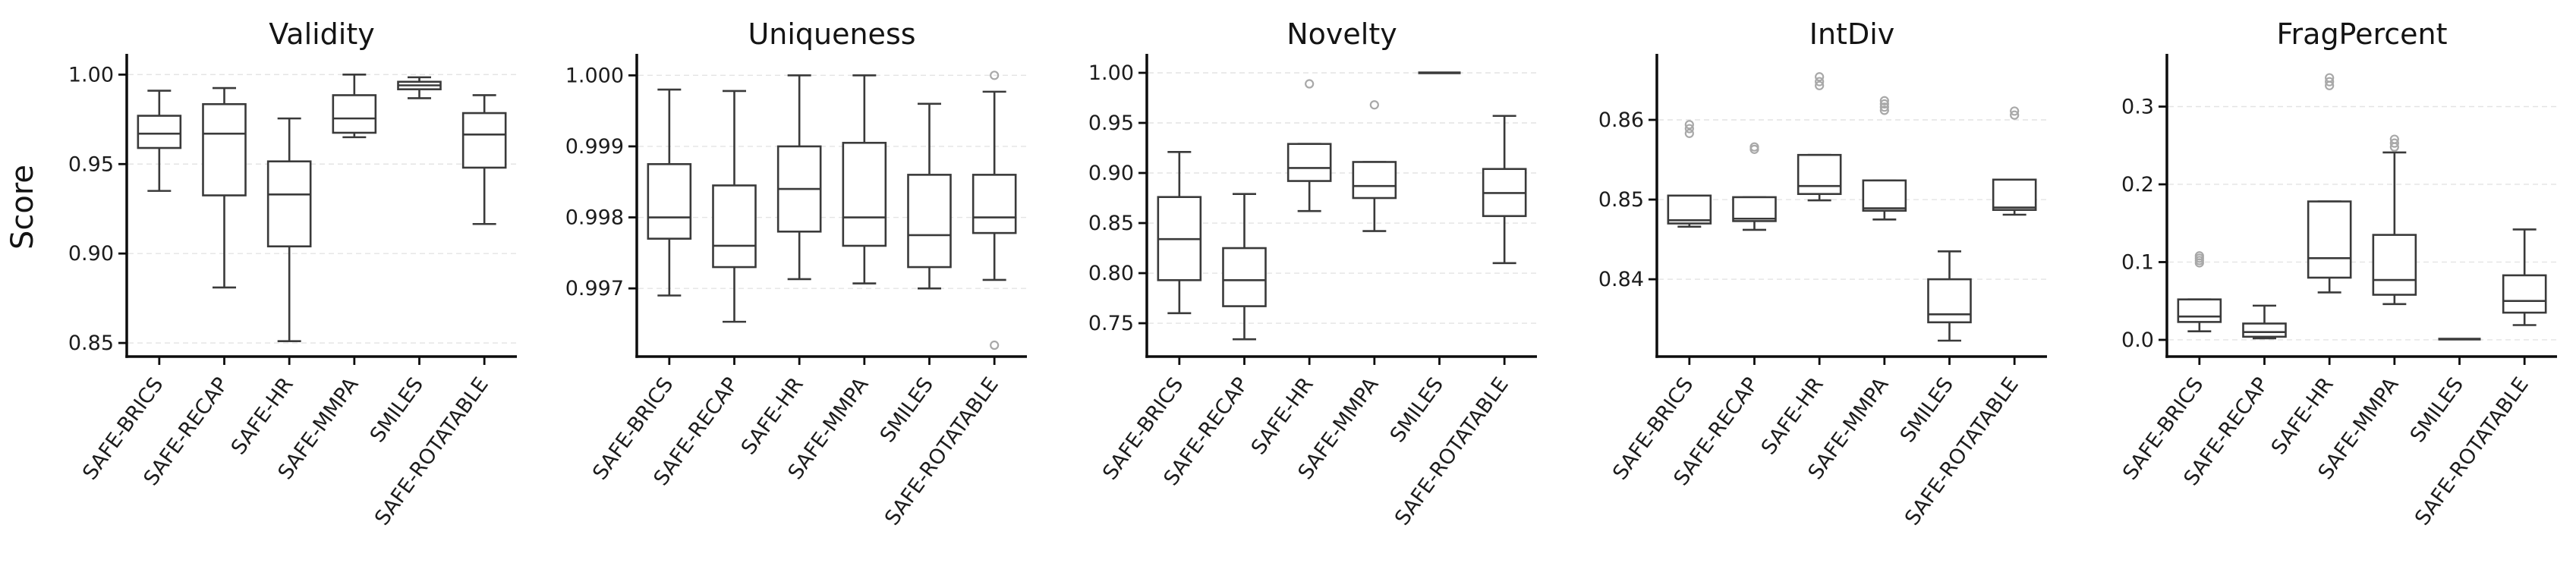 This screenshot has width=2576, height=569. I want to click on y-tick-label: 1.000, so click(594, 76).